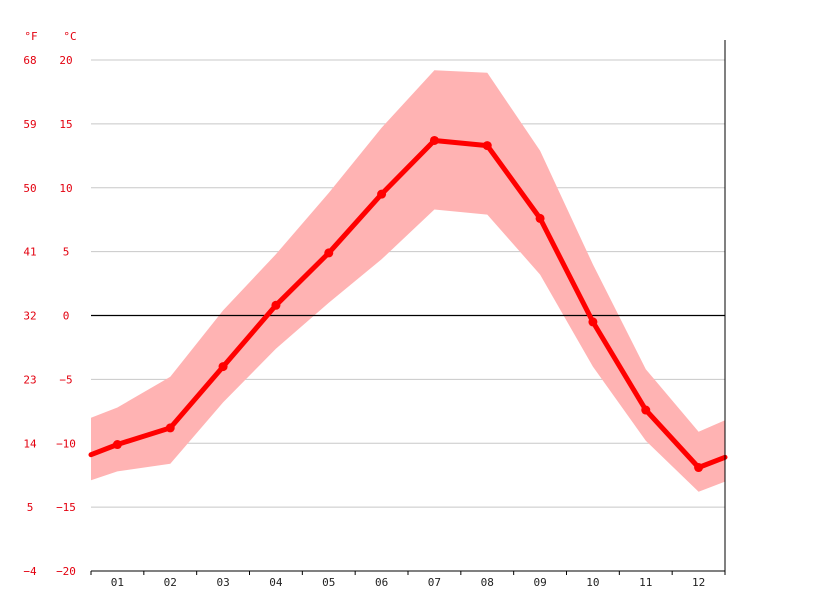 The width and height of the screenshot is (815, 611). I want to click on x-tick-label: 05, so click(328, 582).